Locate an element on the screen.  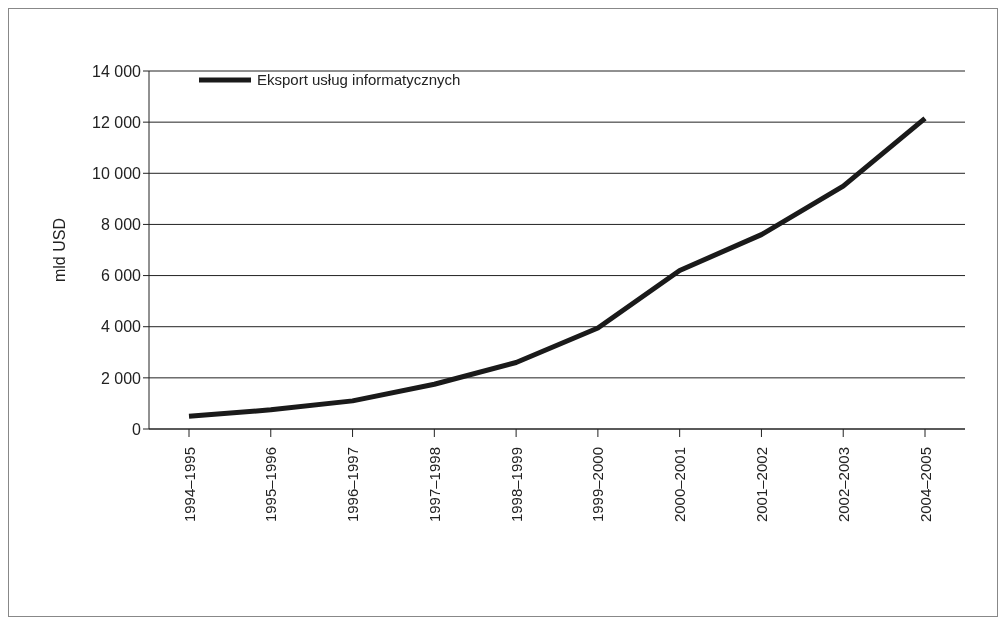
legend-label: Eksport usług informatycznych is located at coordinates (359, 79).